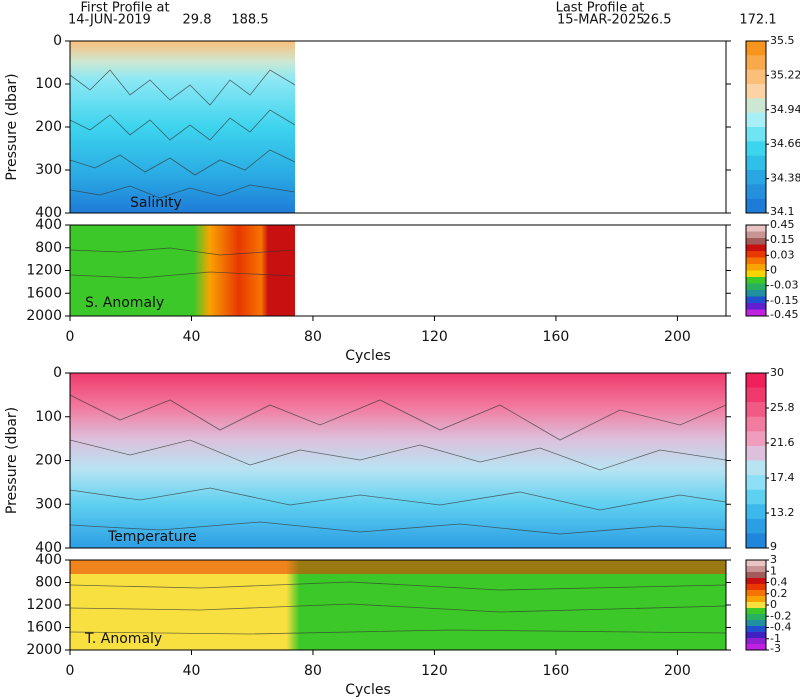 The image size is (800, 700). Describe the element at coordinates (782, 224) in the screenshot. I see `colorbar-tick-label: 0.45` at that location.